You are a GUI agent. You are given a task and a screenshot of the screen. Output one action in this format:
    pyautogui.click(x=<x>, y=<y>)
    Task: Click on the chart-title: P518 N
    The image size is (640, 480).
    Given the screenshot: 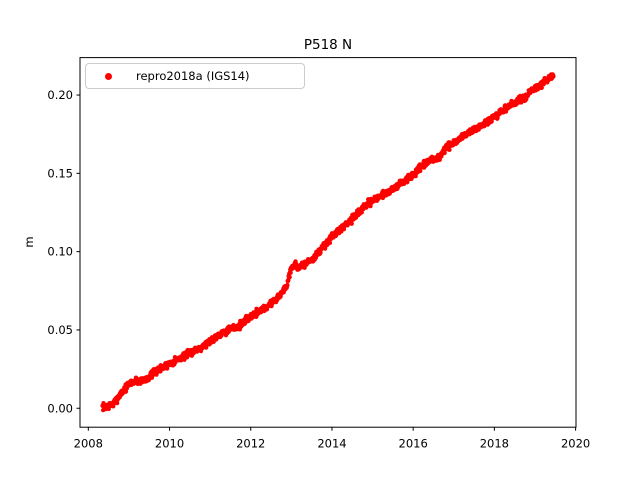 What is the action you would take?
    pyautogui.click(x=328, y=45)
    